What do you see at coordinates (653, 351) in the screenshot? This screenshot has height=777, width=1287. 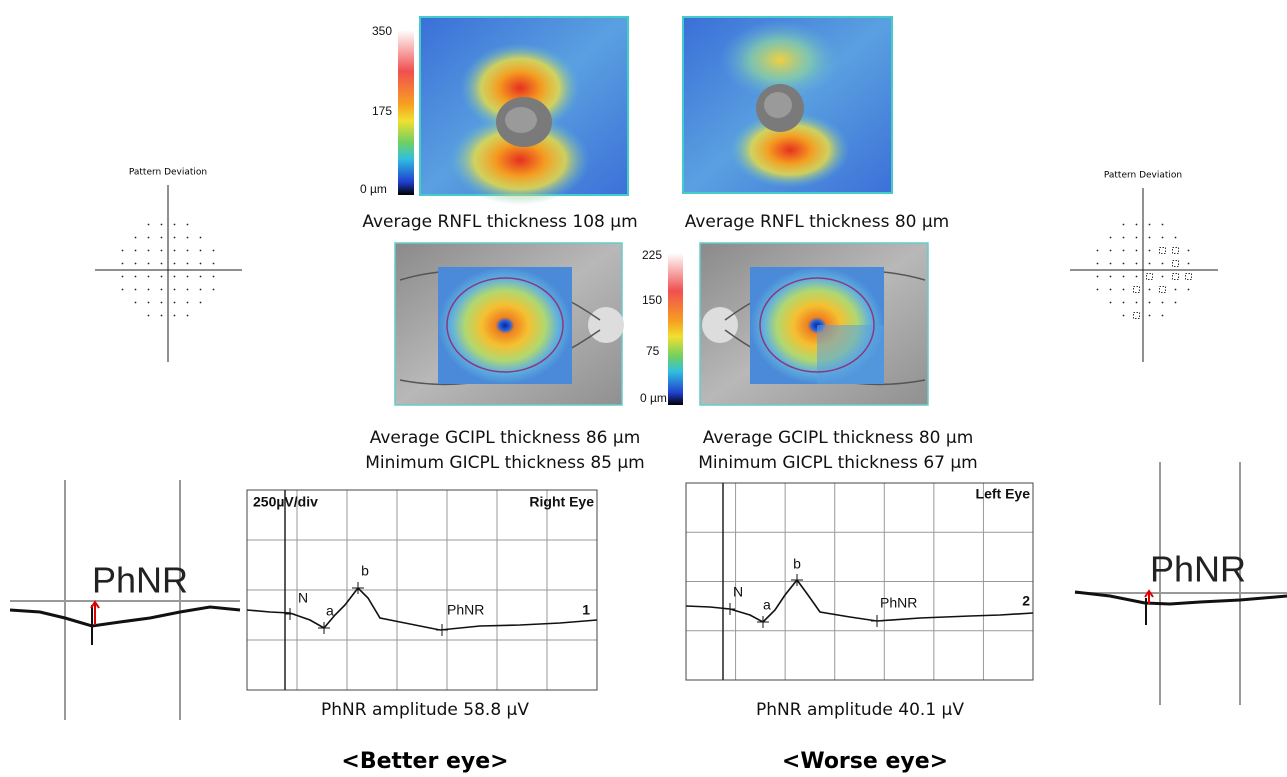 I see `scale-label: 75` at bounding box center [653, 351].